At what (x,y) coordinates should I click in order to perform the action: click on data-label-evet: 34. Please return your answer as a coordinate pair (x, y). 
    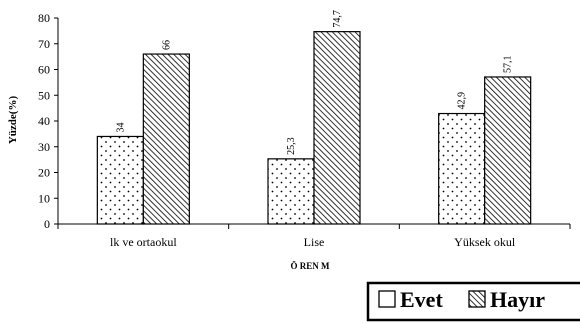
    Looking at the image, I should click on (120, 127).